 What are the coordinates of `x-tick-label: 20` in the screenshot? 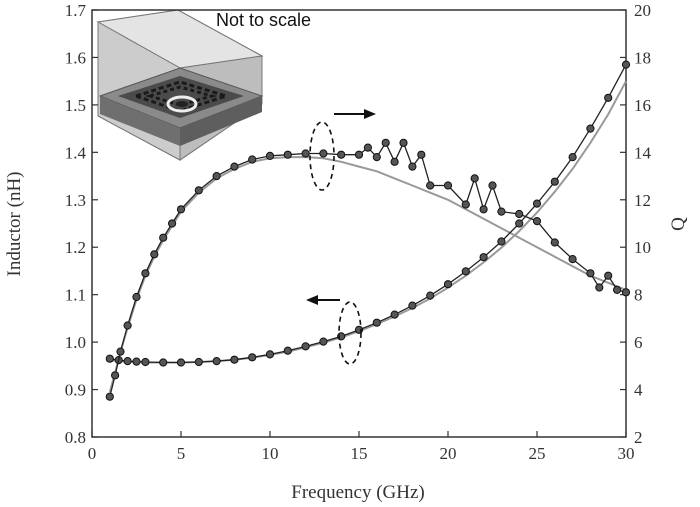 It's located at (448, 453).